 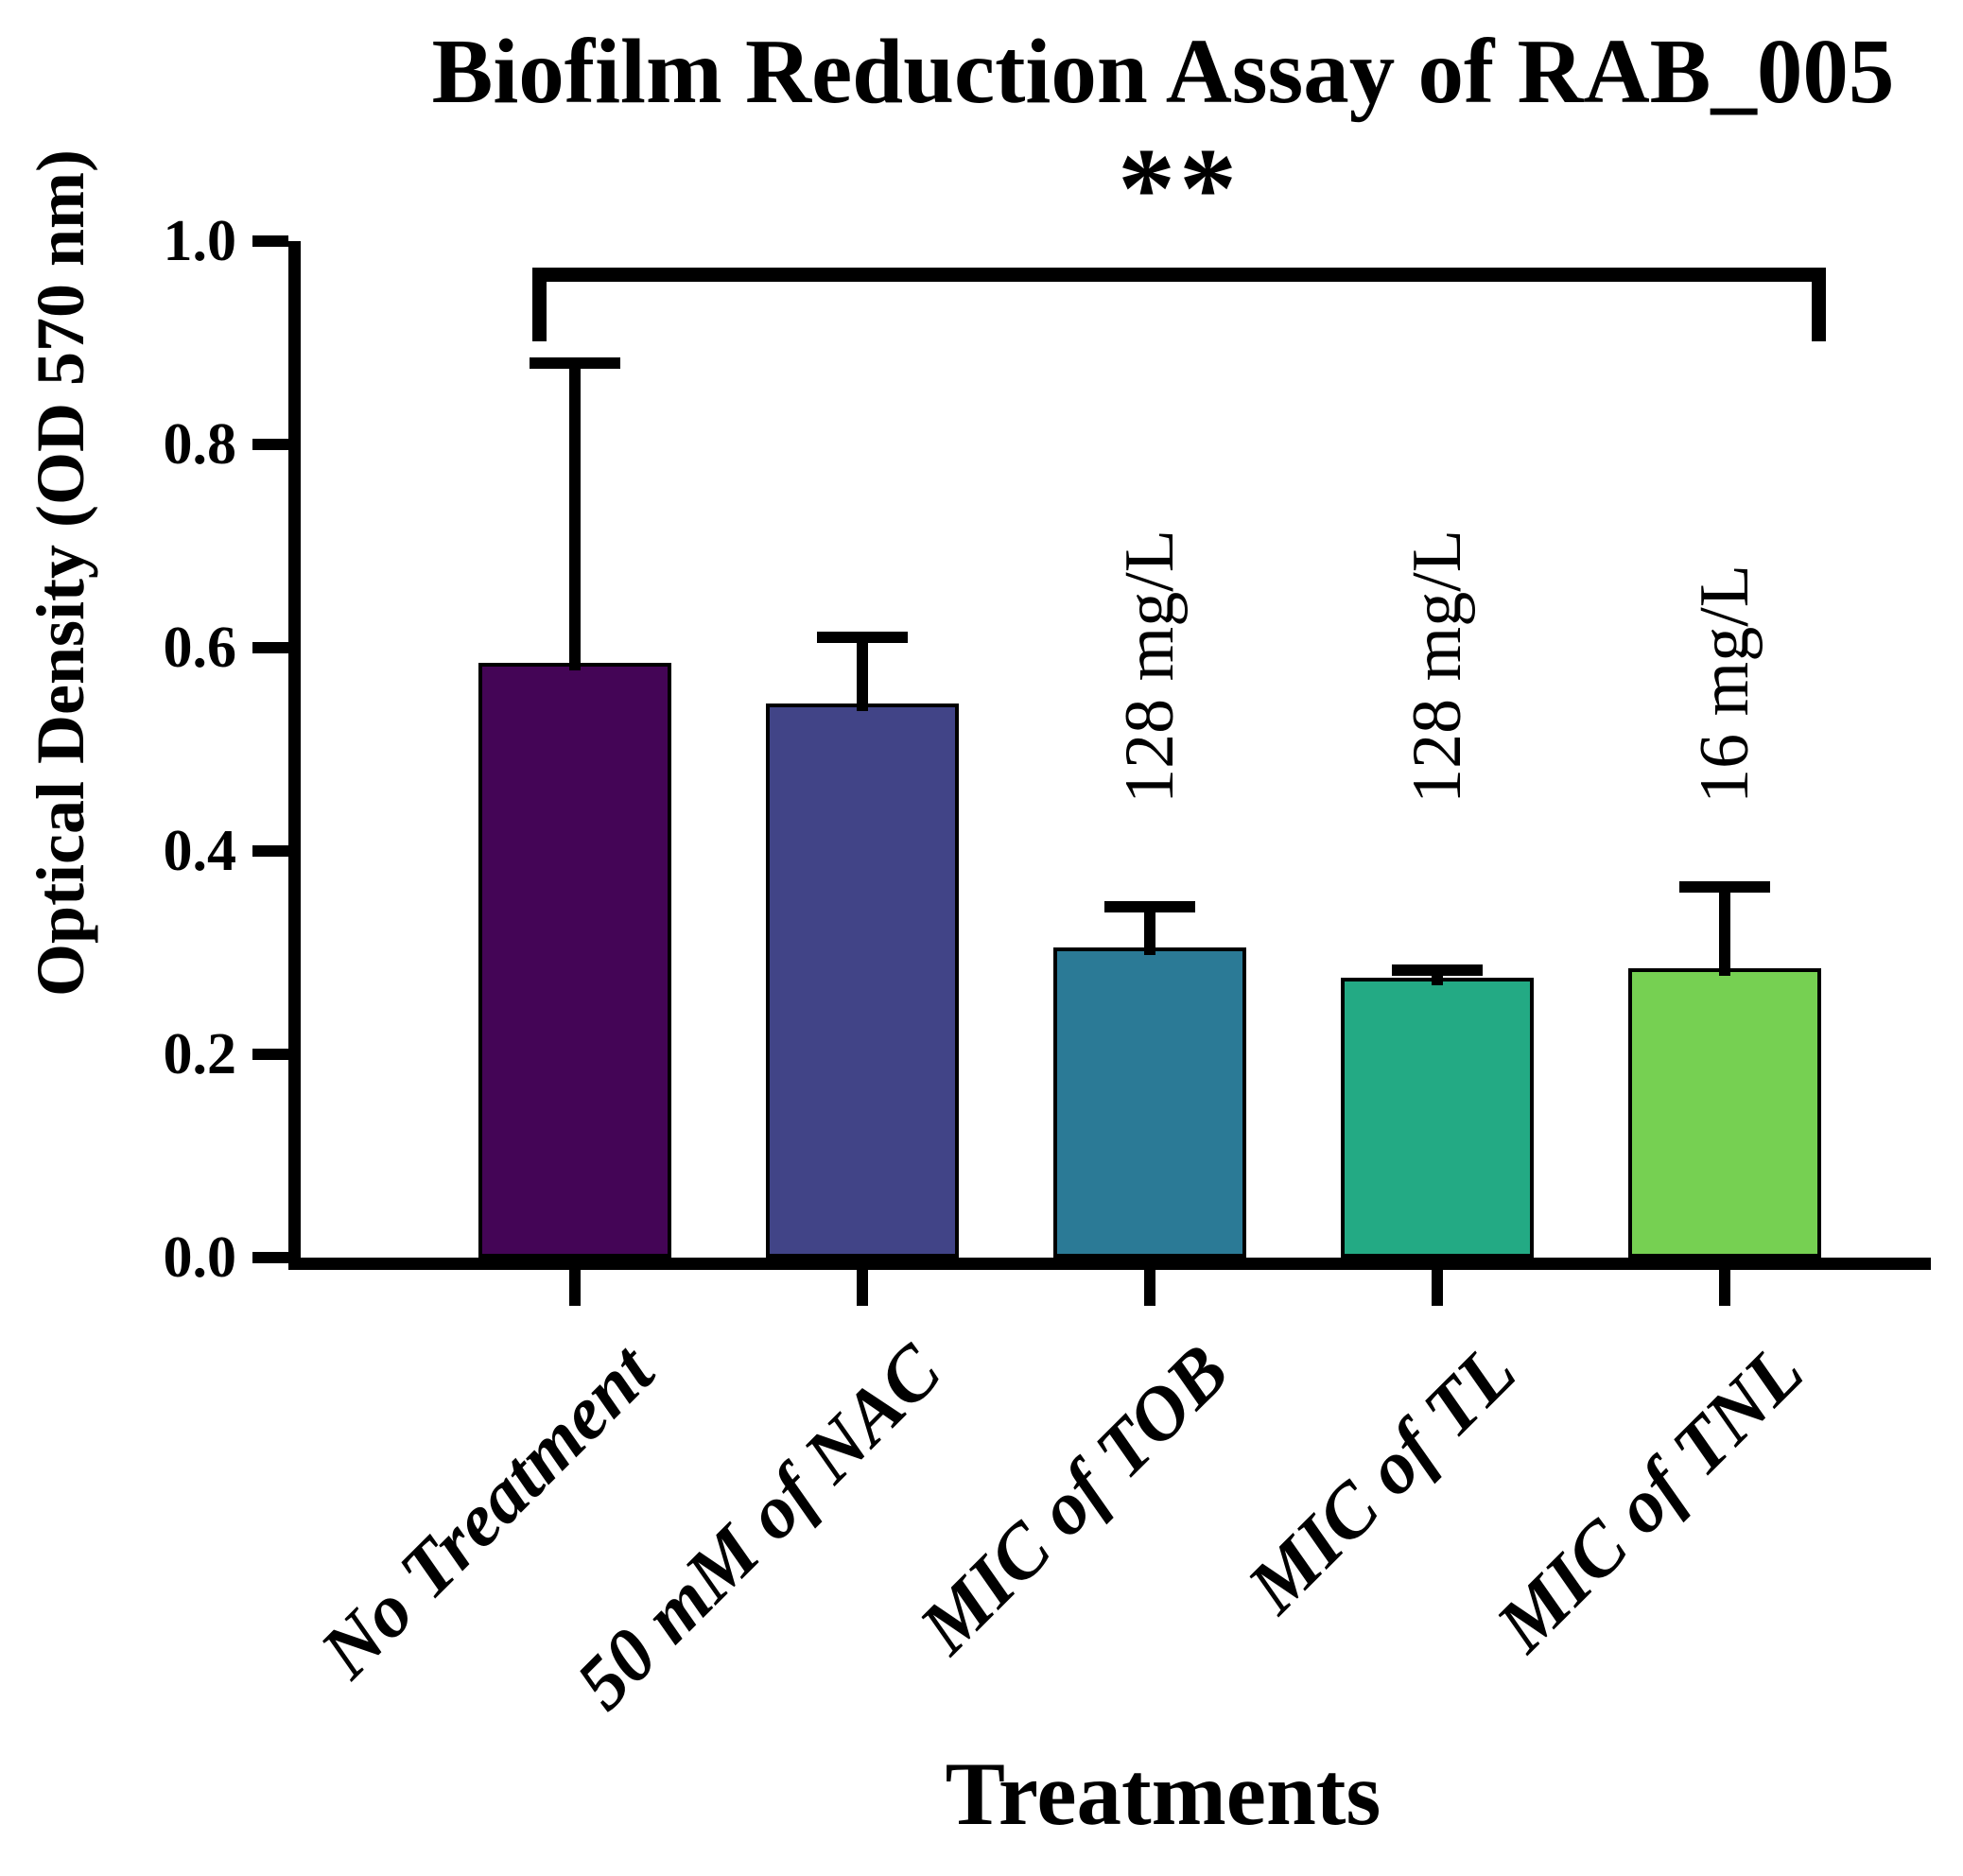 What do you see at coordinates (1437, 667) in the screenshot?
I see `bar-annotation-mic-of-tl: 128 mg/L` at bounding box center [1437, 667].